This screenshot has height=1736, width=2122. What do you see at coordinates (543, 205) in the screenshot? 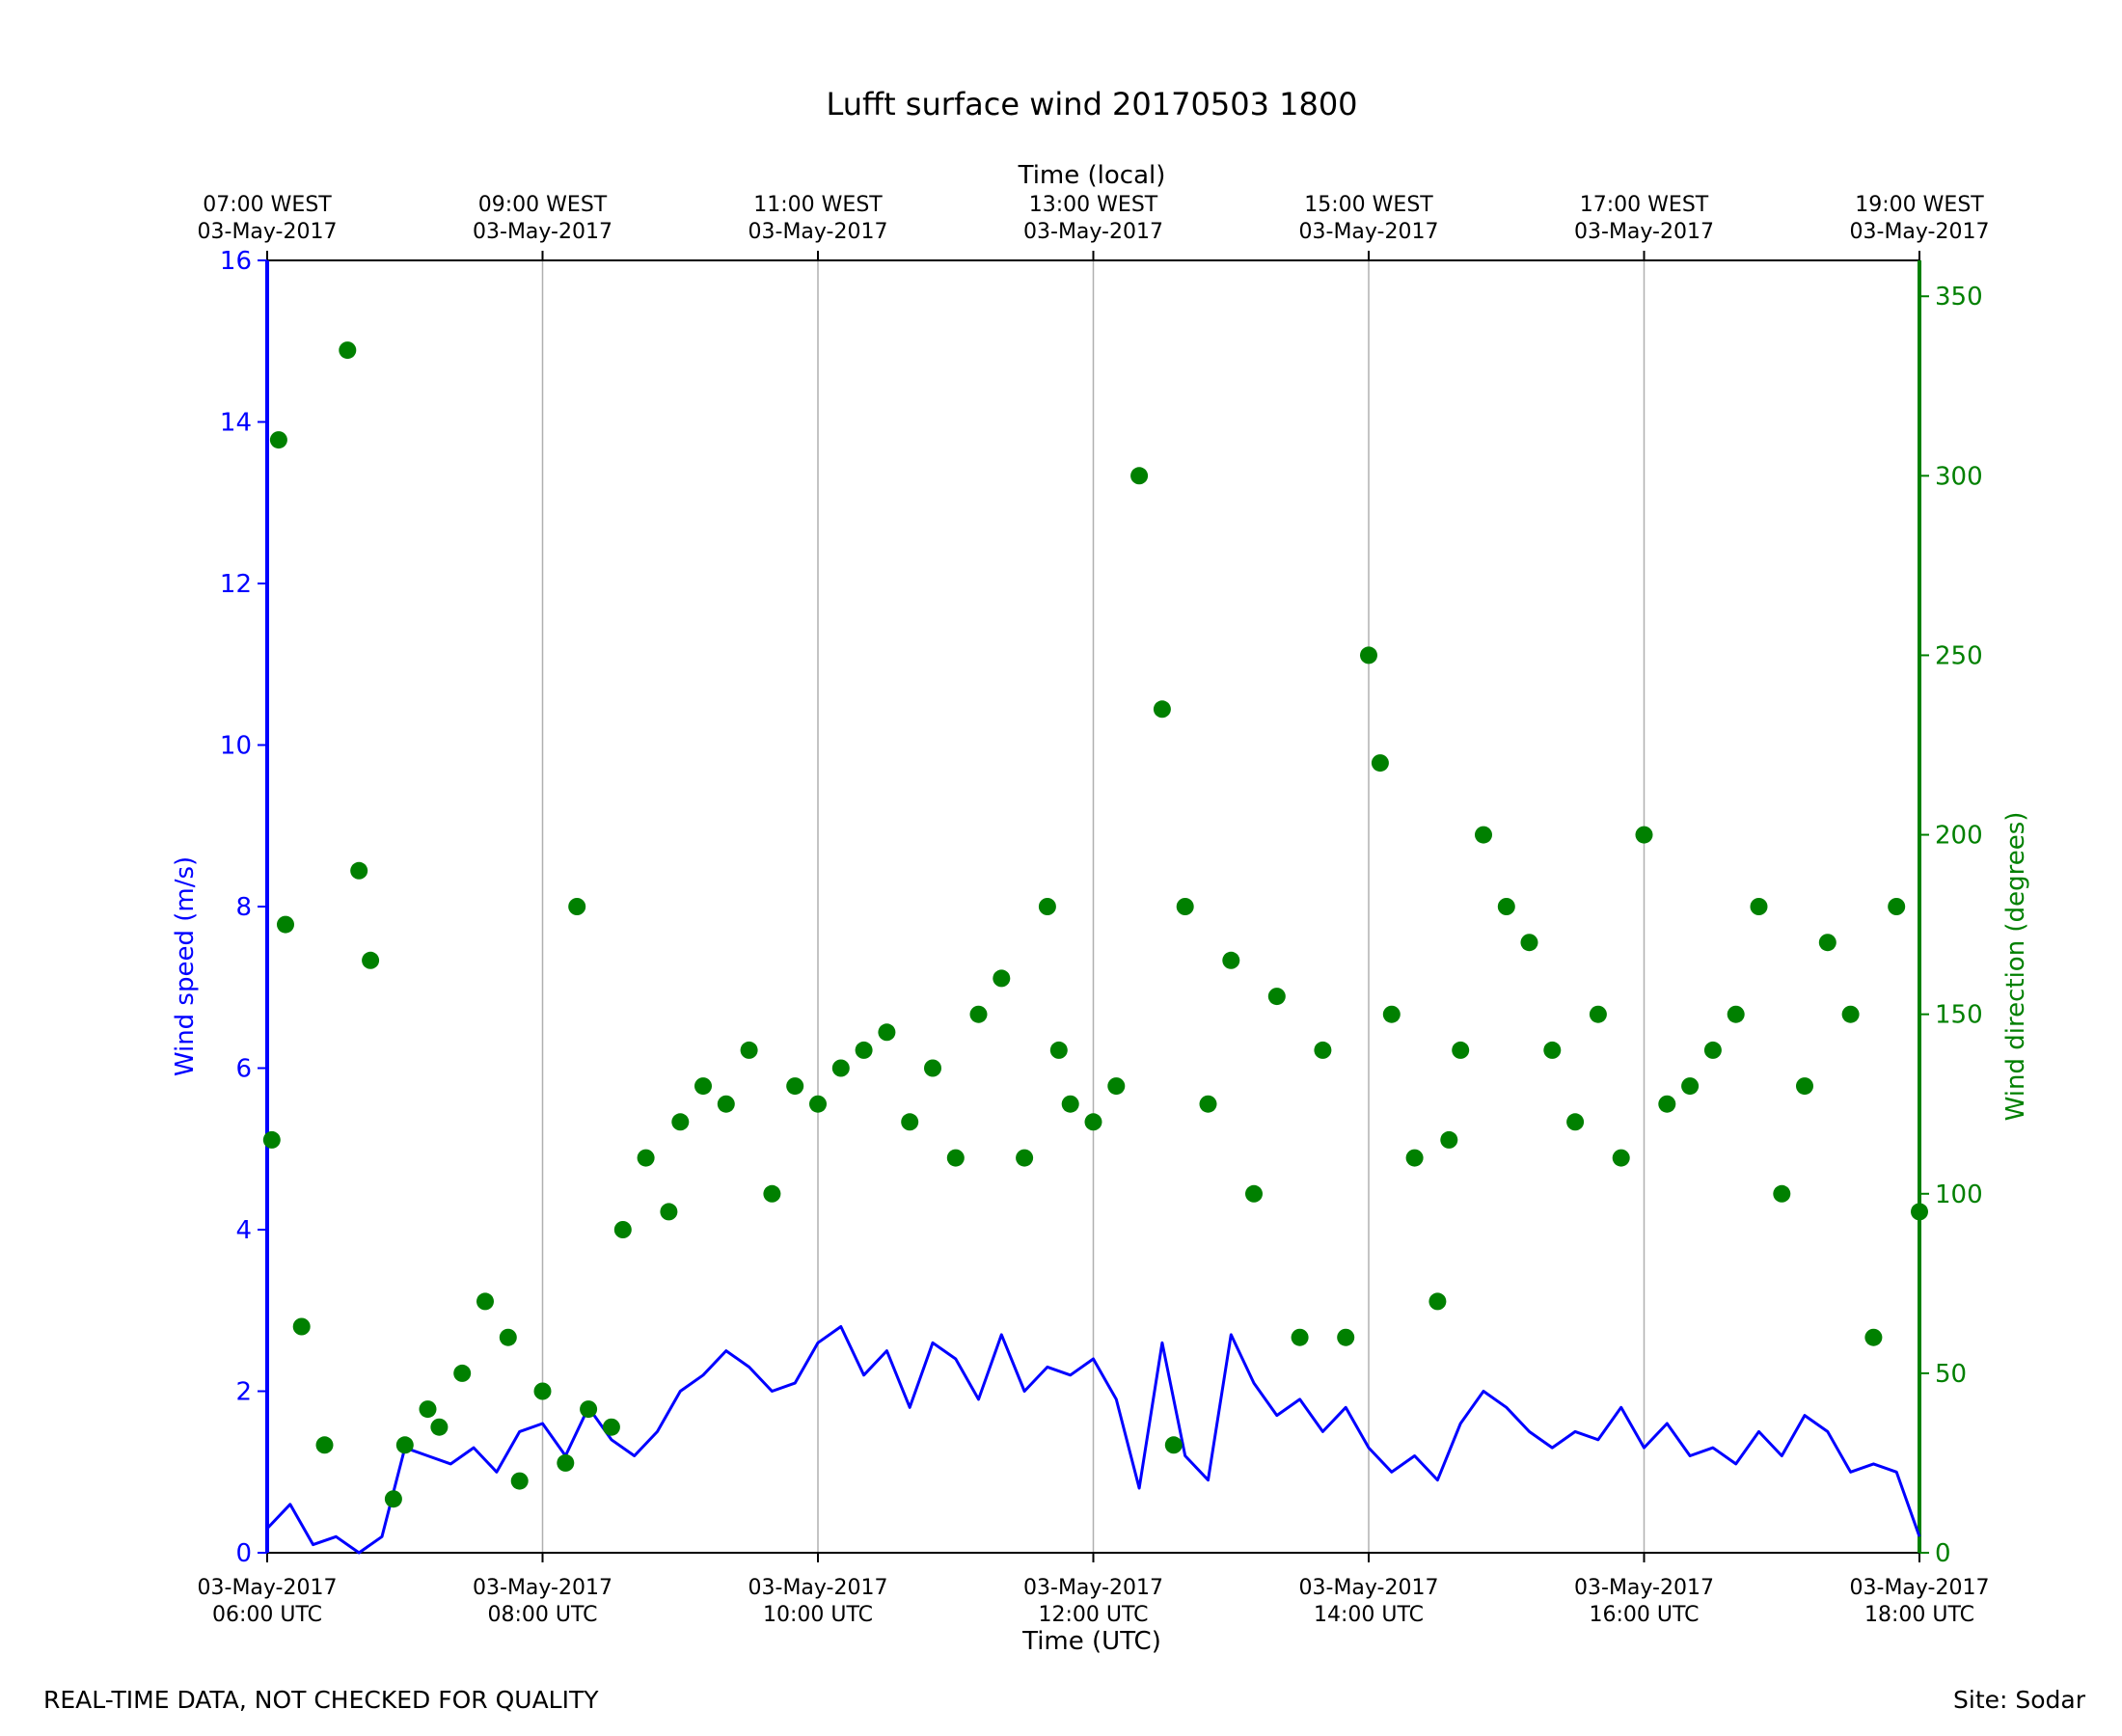
I see `top-tick-label-time: 09:00 WEST` at bounding box center [543, 205].